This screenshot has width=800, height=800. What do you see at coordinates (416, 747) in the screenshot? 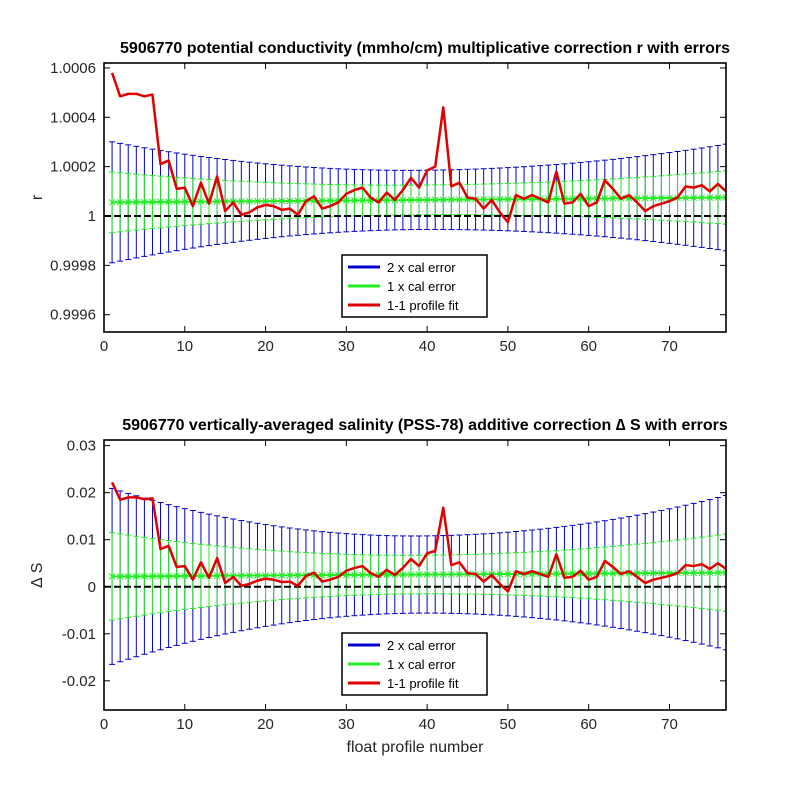
I see `x-axis-label: float profile number` at bounding box center [416, 747].